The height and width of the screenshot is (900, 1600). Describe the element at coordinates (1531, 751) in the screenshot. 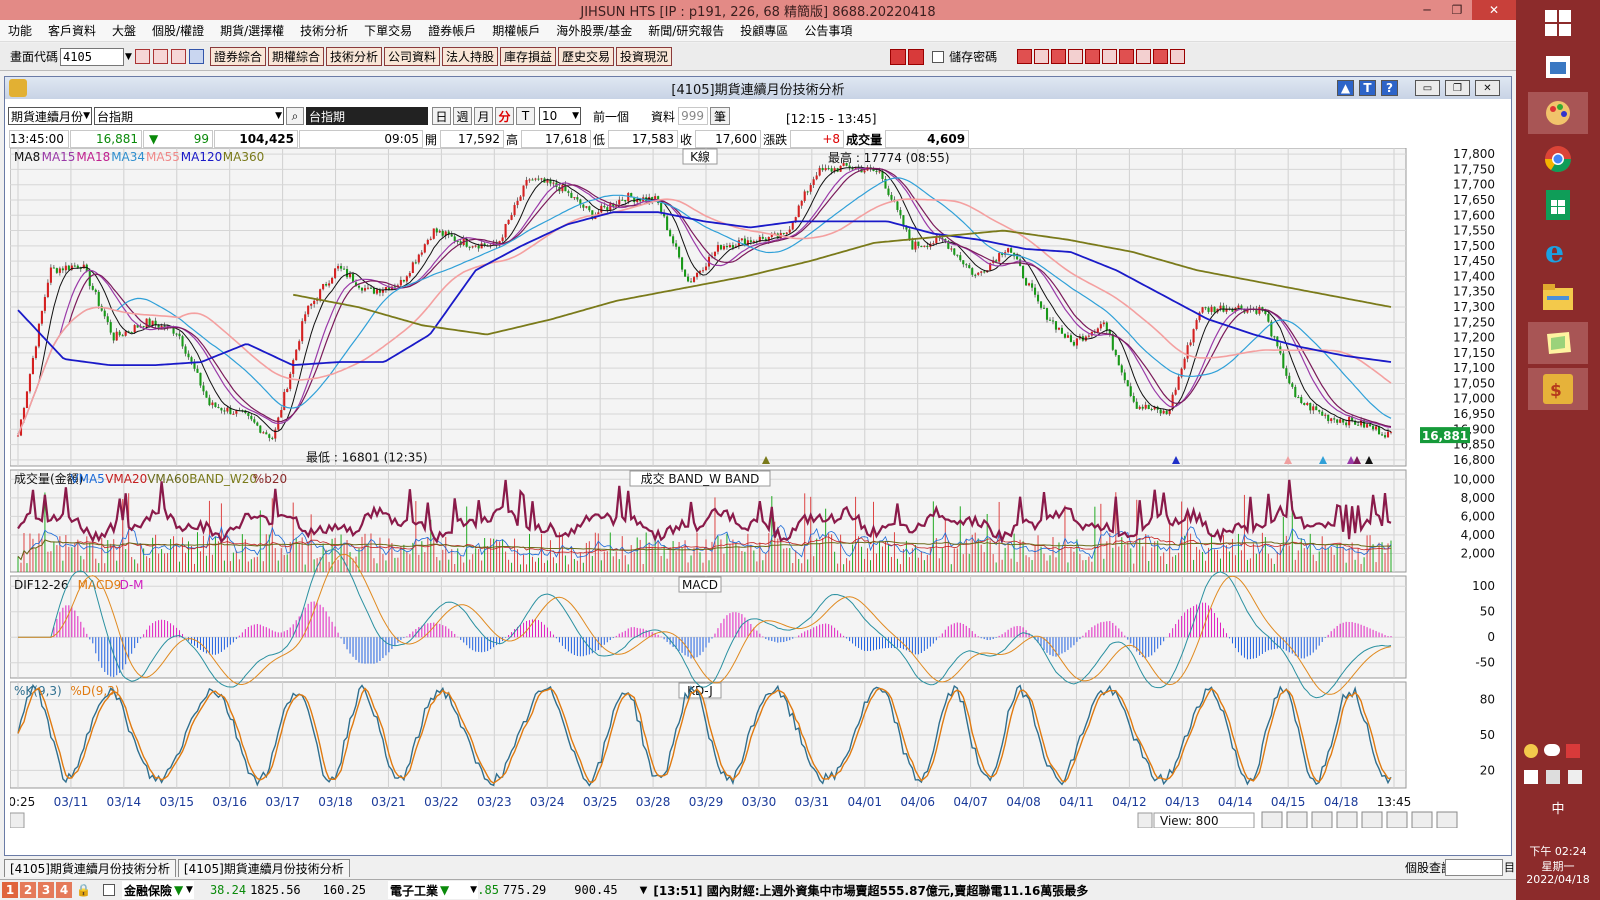

I see `tray-lightbulb-icon` at that location.